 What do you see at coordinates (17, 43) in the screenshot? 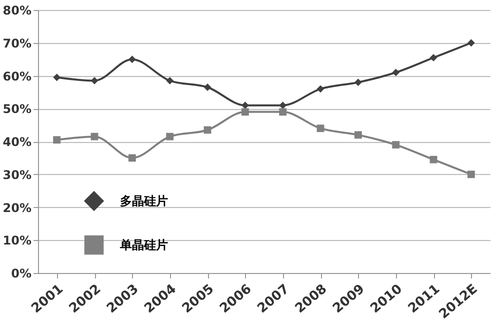
I see `y-tick-label: 70%` at bounding box center [17, 43].